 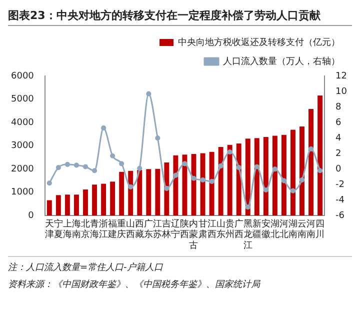 I want to click on legend-label: 人口流入数量（万人，右轴）, so click(x=281, y=61).